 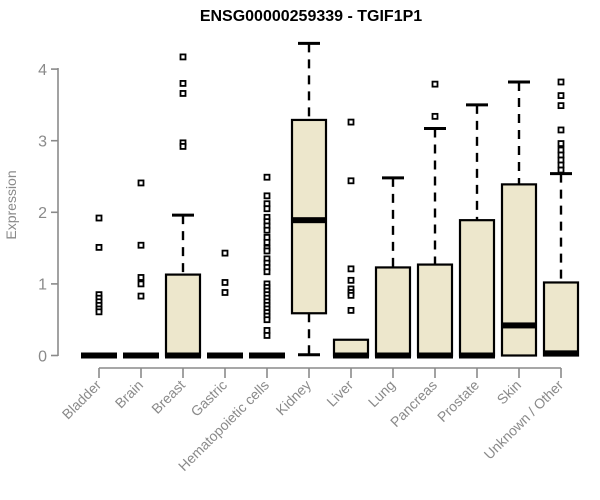 I want to click on boxplot-group-kidney, so click(x=309, y=199).